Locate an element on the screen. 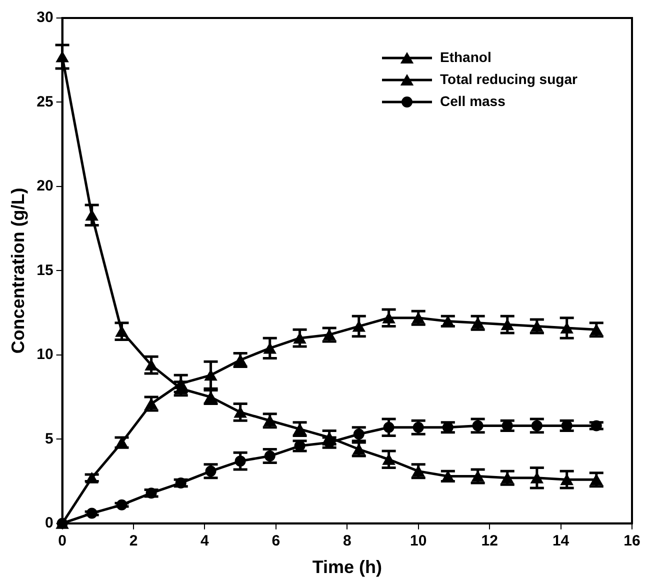 The height and width of the screenshot is (587, 660). legend-label: Total reducing sugar is located at coordinates (509, 78).